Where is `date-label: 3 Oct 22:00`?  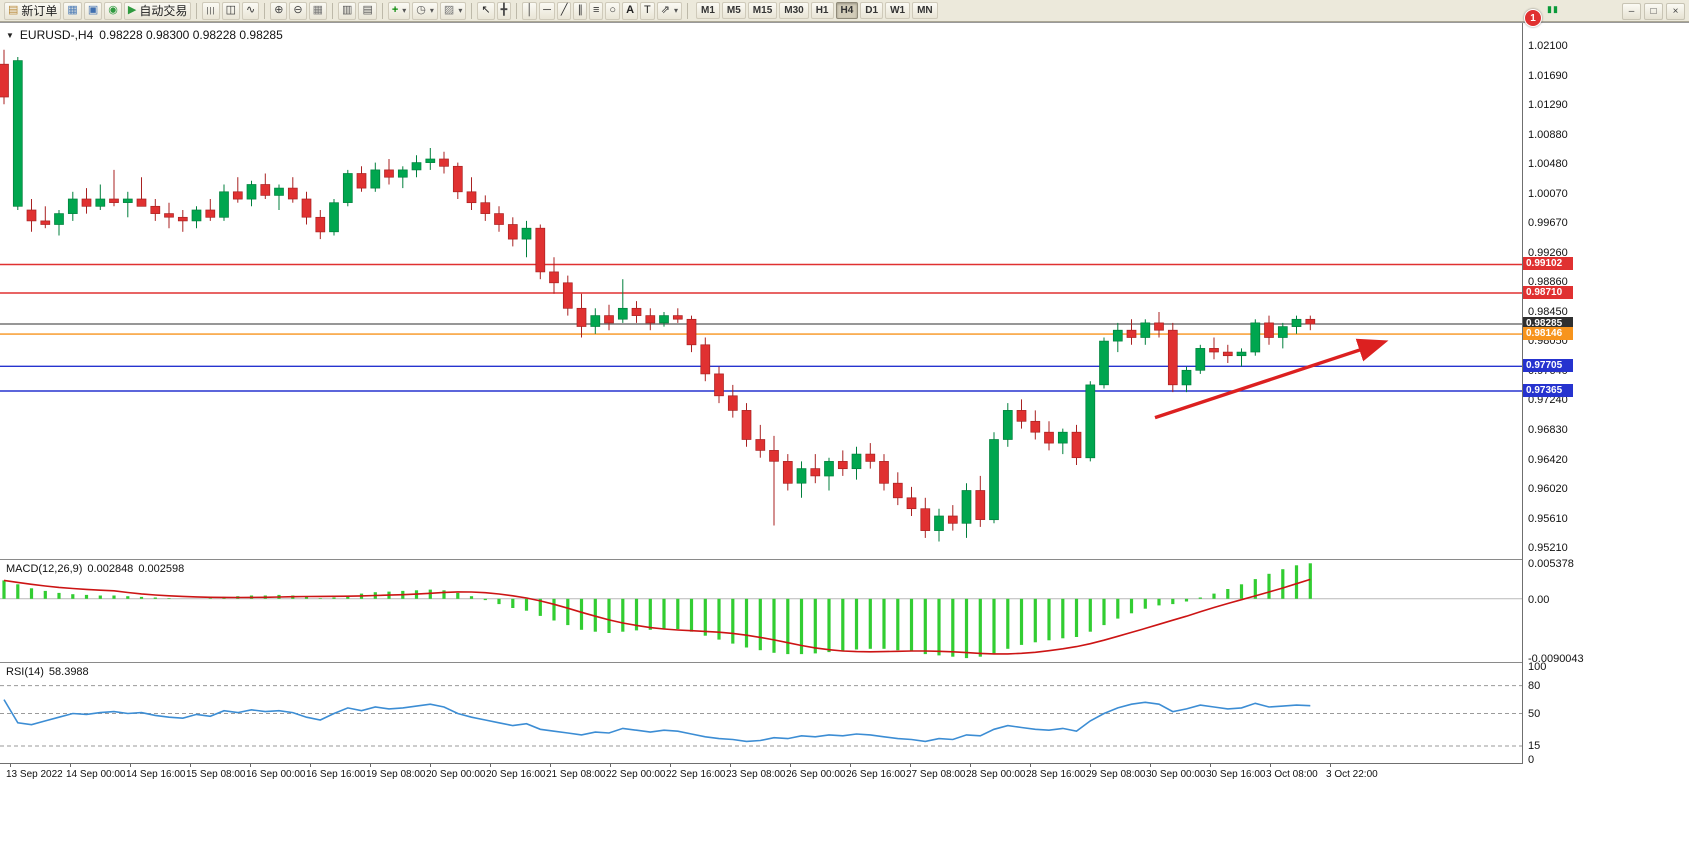 date-label: 3 Oct 22:00 is located at coordinates (1352, 774).